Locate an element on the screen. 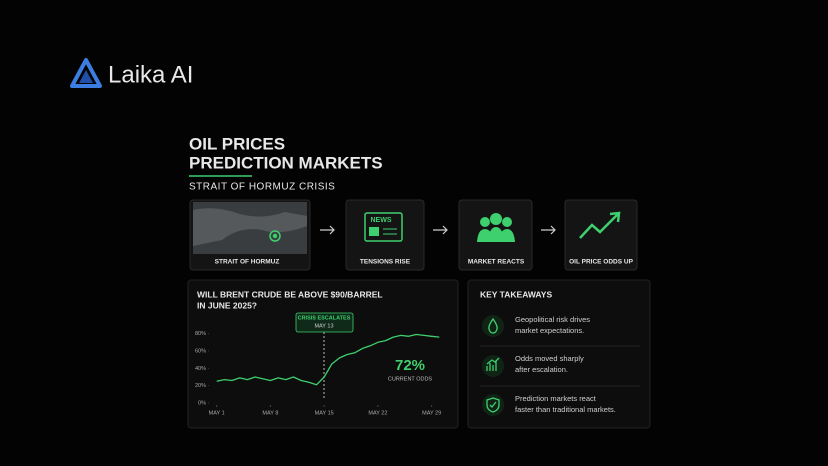 This screenshot has width=828, height=466. flow-step: OIL PRICE ODDS UP is located at coordinates (601, 235).